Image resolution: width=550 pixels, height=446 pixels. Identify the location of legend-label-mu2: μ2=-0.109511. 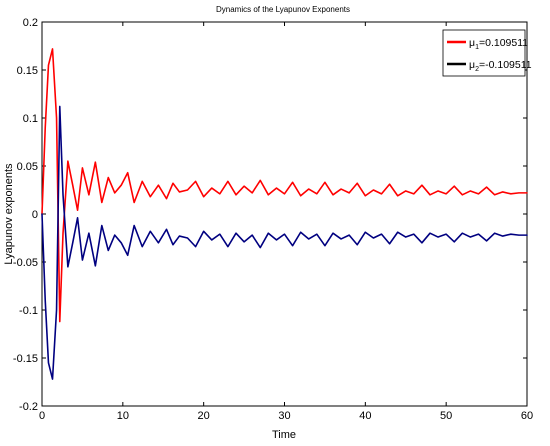
(500, 66).